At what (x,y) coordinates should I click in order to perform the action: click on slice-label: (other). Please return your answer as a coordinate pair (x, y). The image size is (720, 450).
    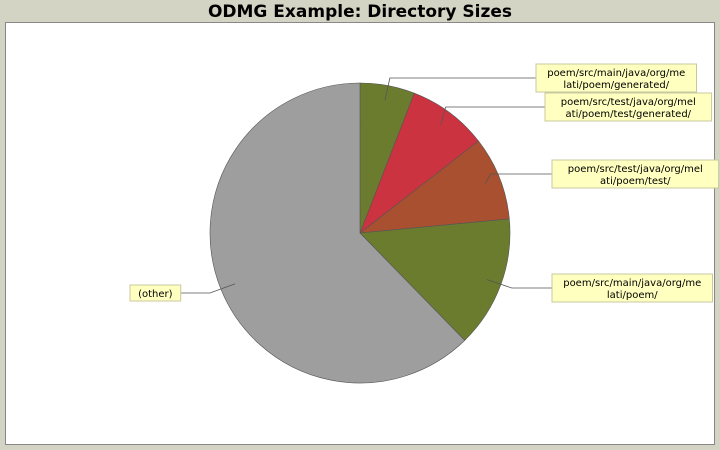
    Looking at the image, I should click on (155, 294).